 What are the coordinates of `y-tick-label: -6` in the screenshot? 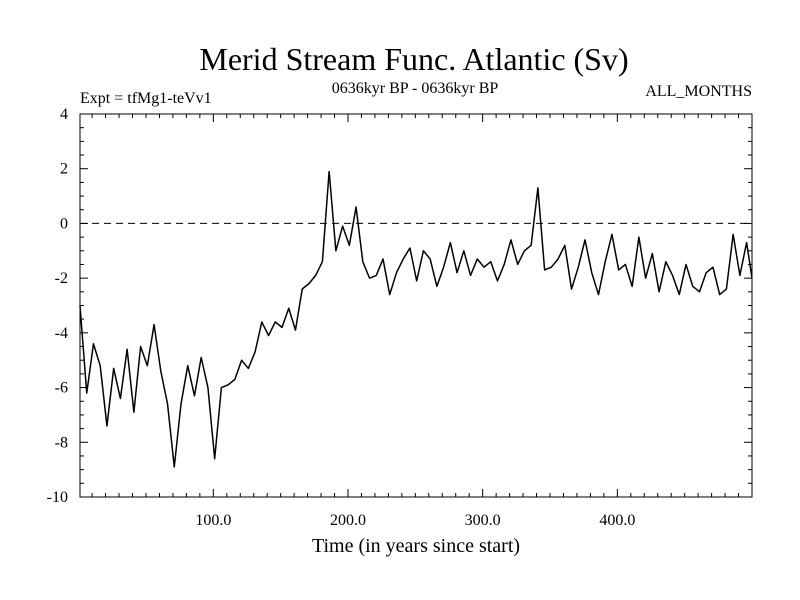 It's located at (61, 388).